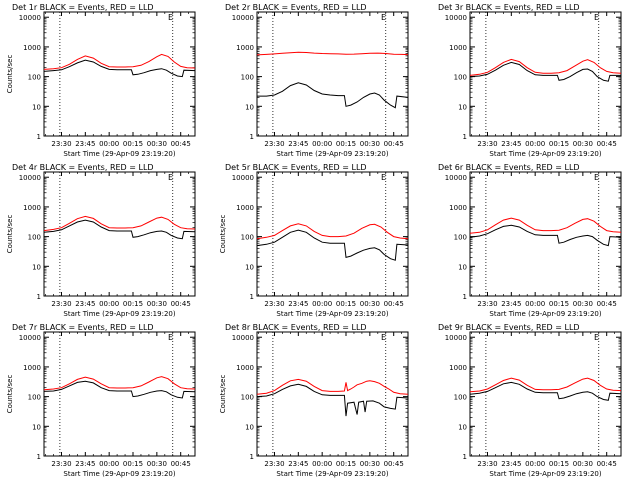 The image size is (640, 480). I want to click on panel-title: Det 7r BLACK = Events, RED = LLD, so click(83, 327).